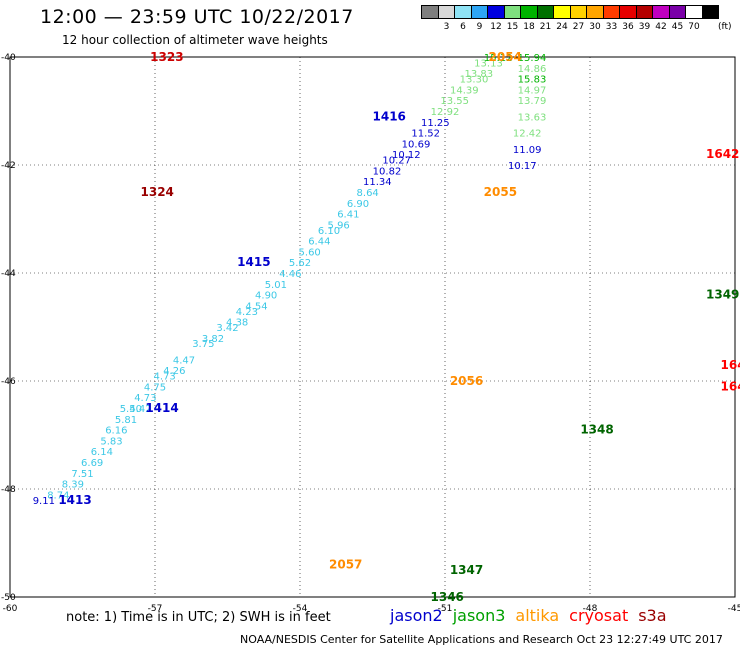  I want to click on y-tick-label: -46, so click(8, 382).